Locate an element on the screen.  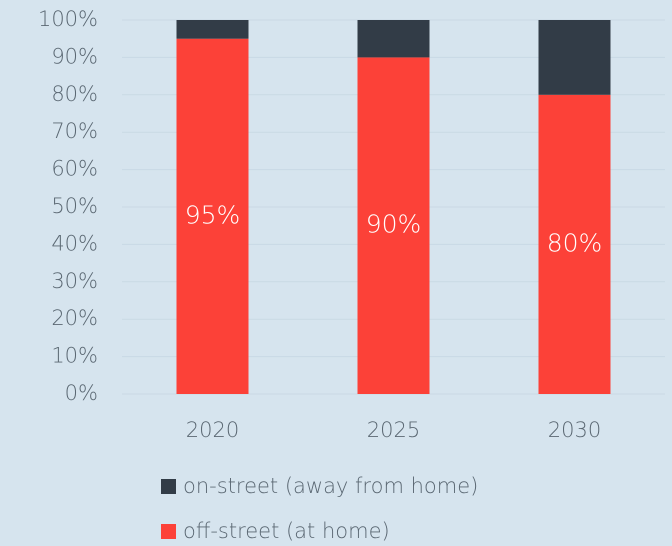
y-tick-label: 60% is located at coordinates (74, 169).